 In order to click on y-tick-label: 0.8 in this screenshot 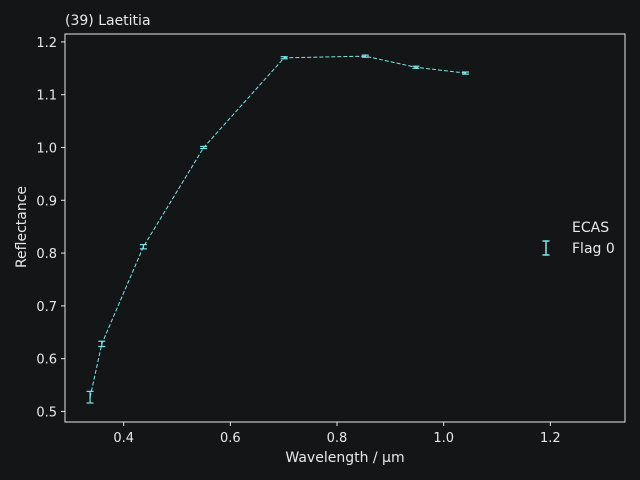, I will do `click(46, 254)`.